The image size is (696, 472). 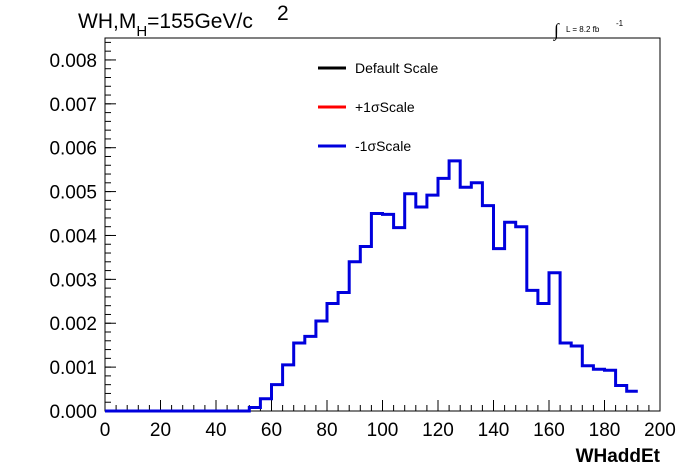 What do you see at coordinates (605, 430) in the screenshot?
I see `x-tick-label: 180` at bounding box center [605, 430].